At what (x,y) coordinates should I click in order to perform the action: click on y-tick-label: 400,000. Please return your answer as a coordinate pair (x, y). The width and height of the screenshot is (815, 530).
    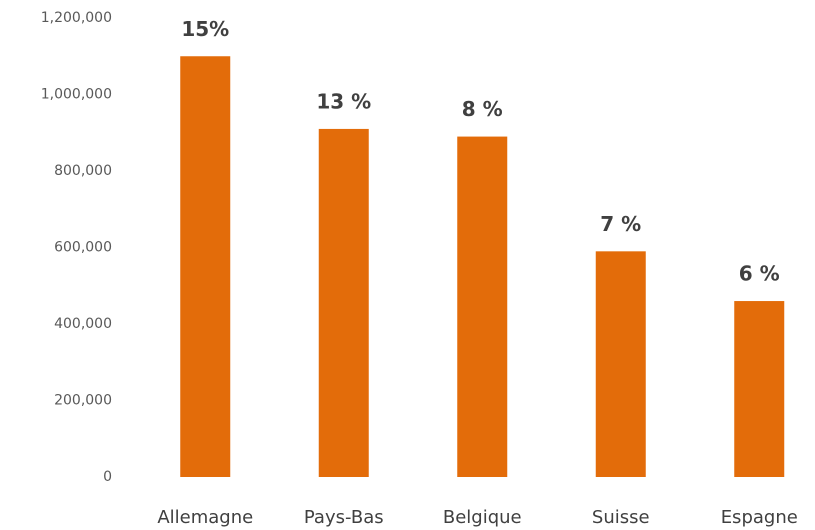
    Looking at the image, I should click on (83, 324).